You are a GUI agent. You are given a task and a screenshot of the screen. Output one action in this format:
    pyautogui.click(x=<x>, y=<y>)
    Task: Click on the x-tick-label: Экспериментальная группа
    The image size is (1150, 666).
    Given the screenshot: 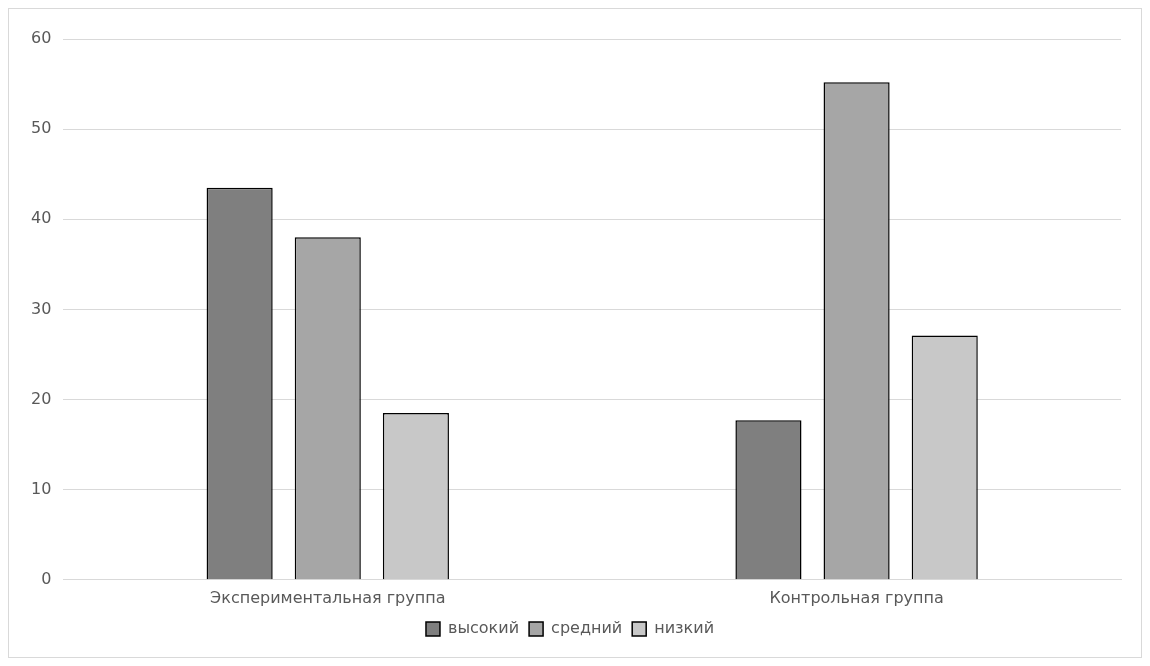 What is the action you would take?
    pyautogui.click(x=328, y=597)
    